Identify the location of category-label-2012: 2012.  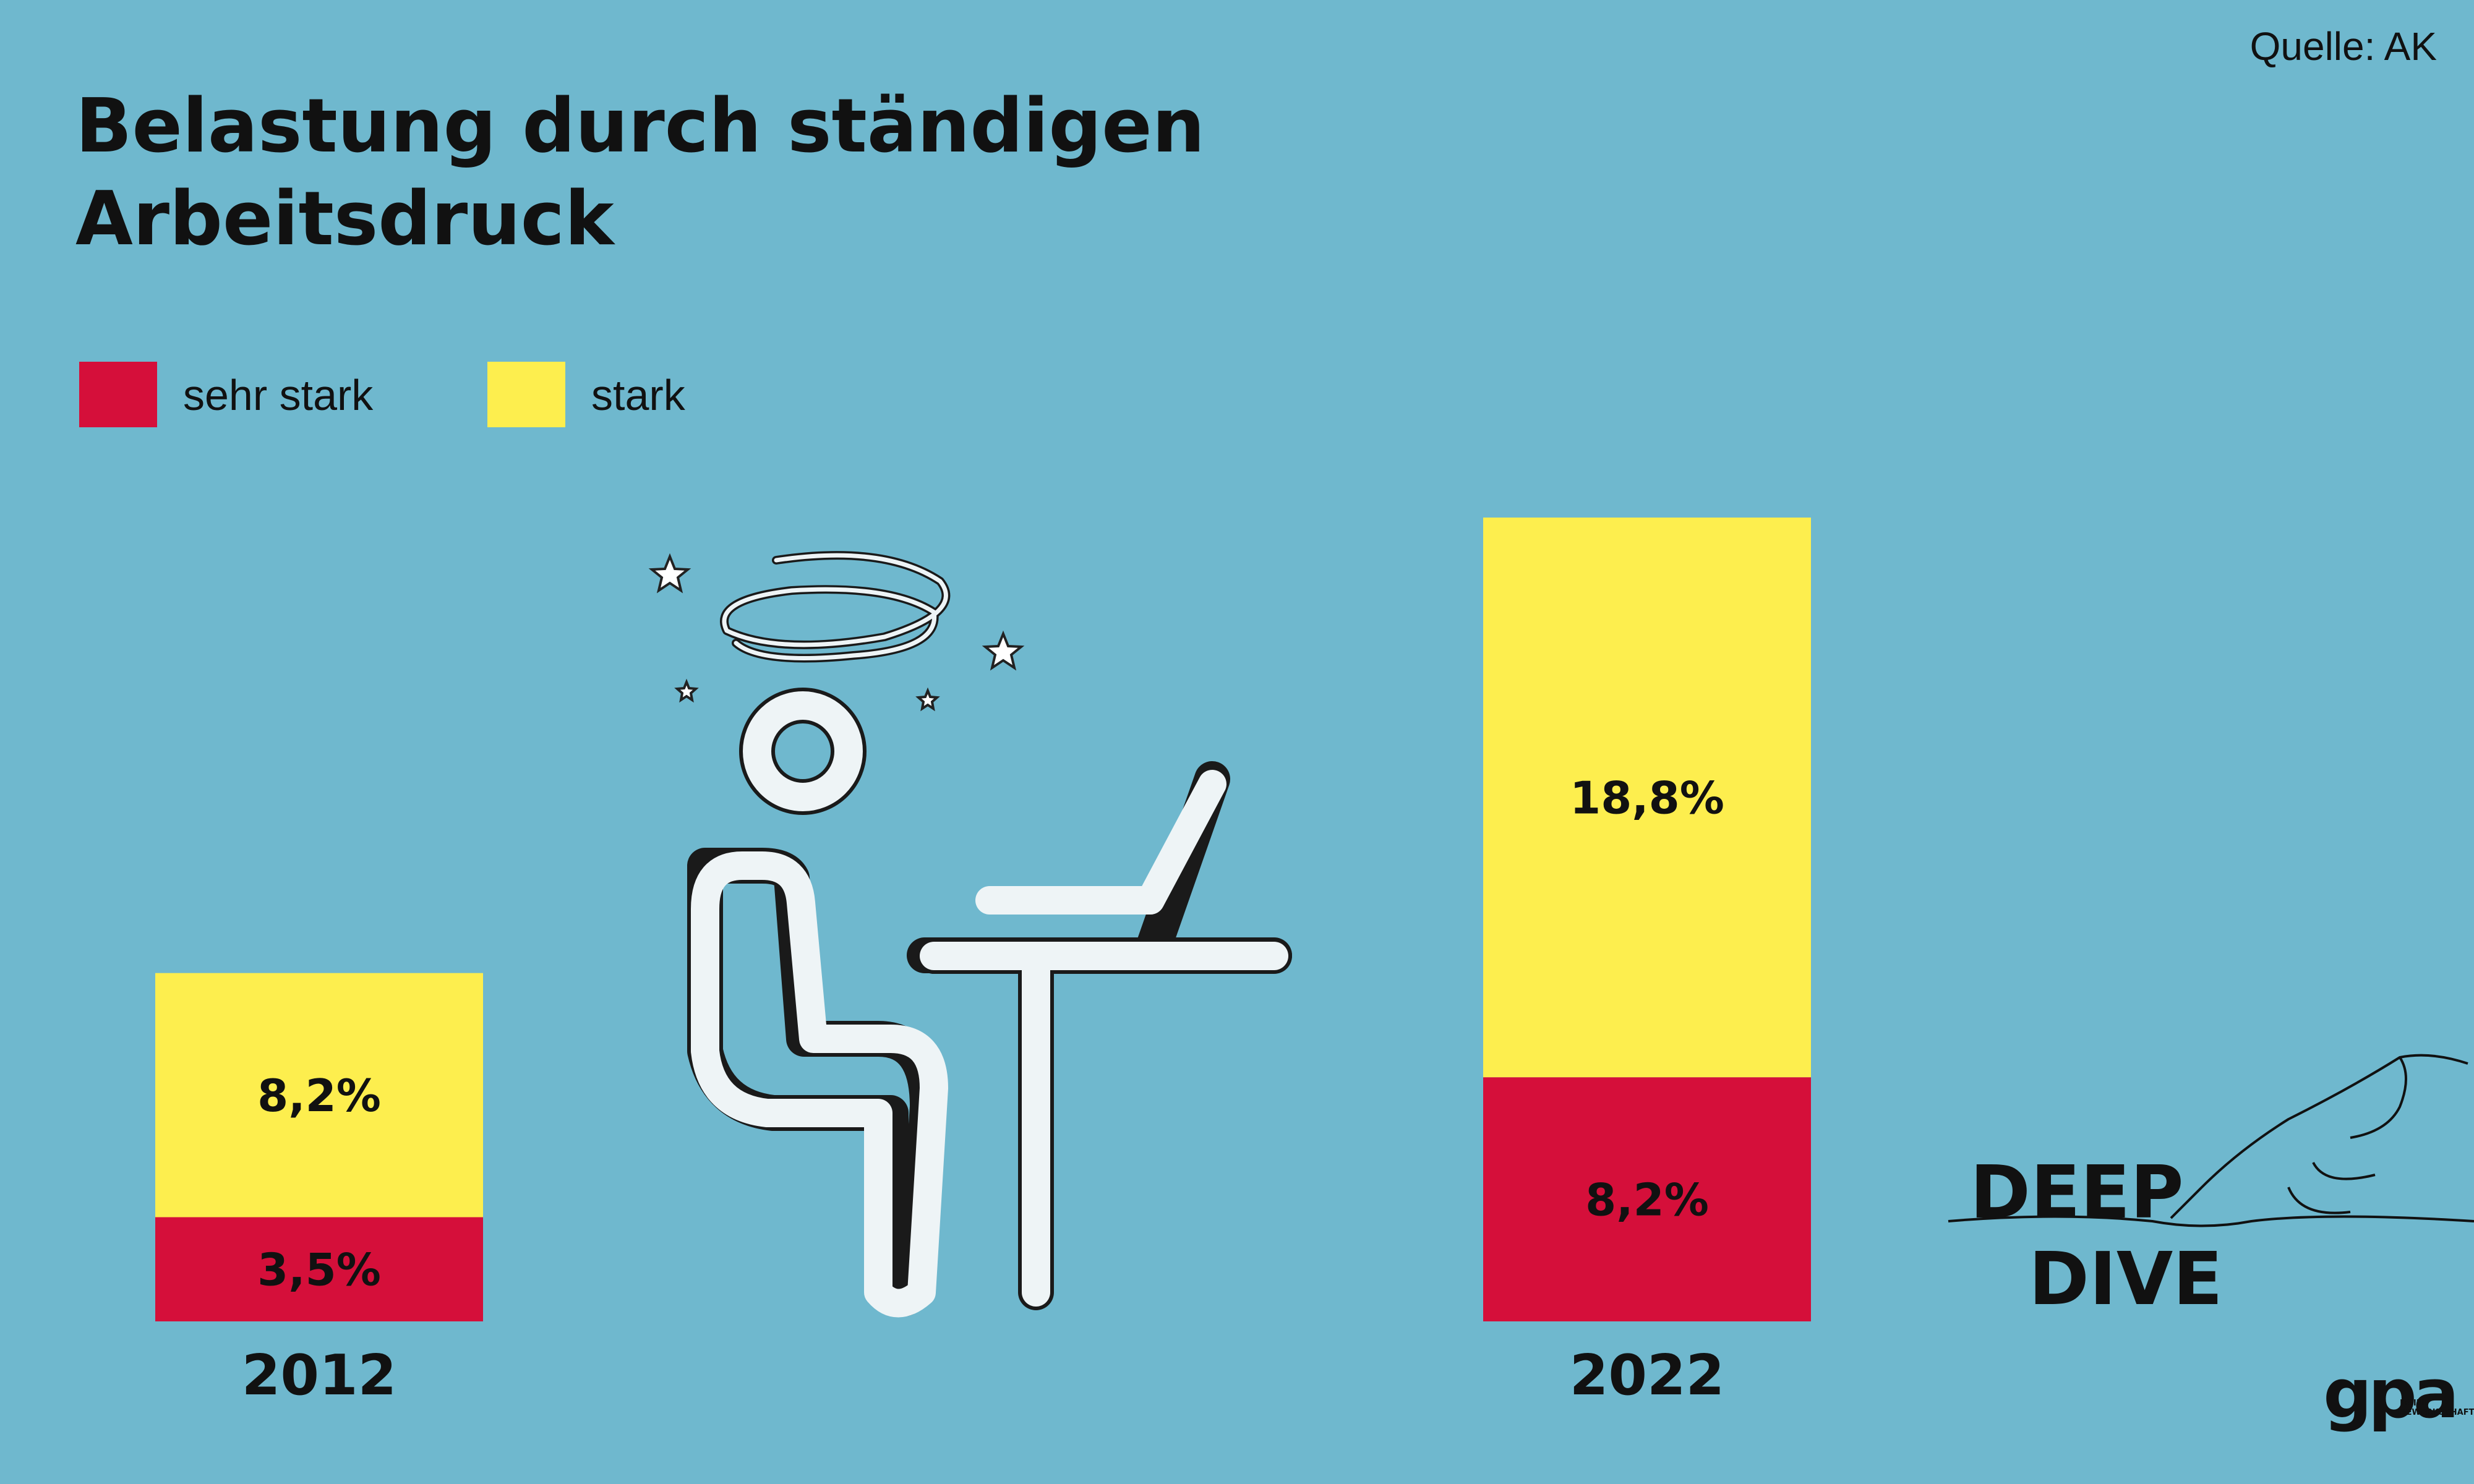
(319, 1375).